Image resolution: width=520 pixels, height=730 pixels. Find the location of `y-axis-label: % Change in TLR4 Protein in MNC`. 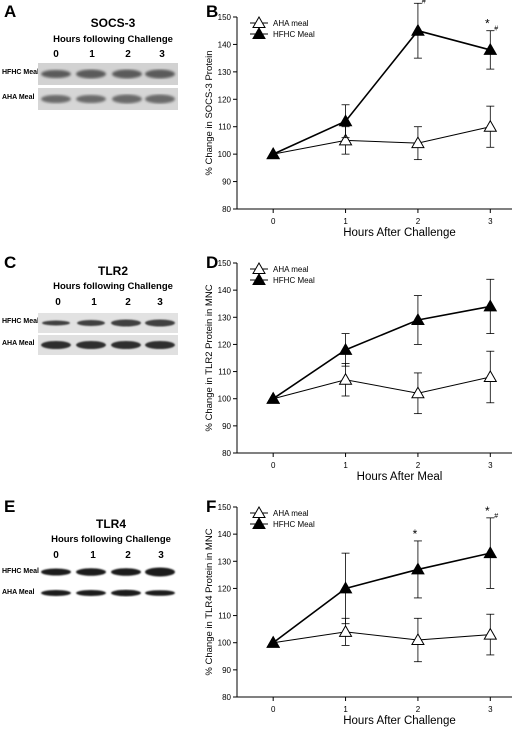

y-axis-label: % Change in TLR4 Protein in MNC is located at coordinates (209, 601).